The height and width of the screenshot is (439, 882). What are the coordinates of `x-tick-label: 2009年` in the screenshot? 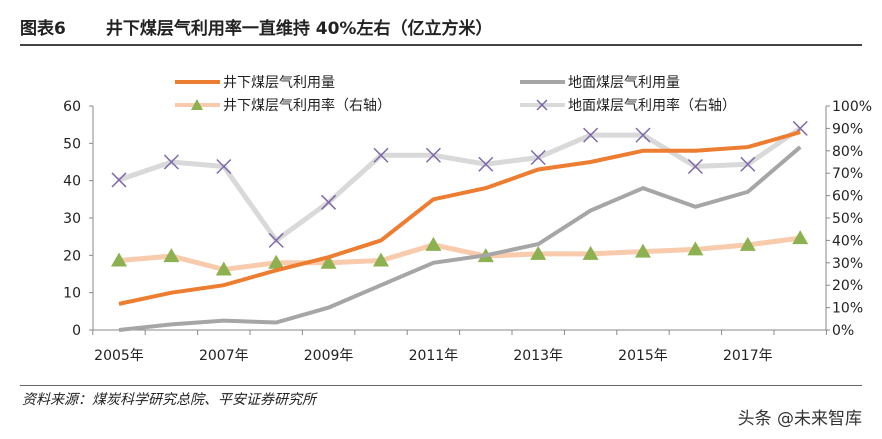 It's located at (329, 356).